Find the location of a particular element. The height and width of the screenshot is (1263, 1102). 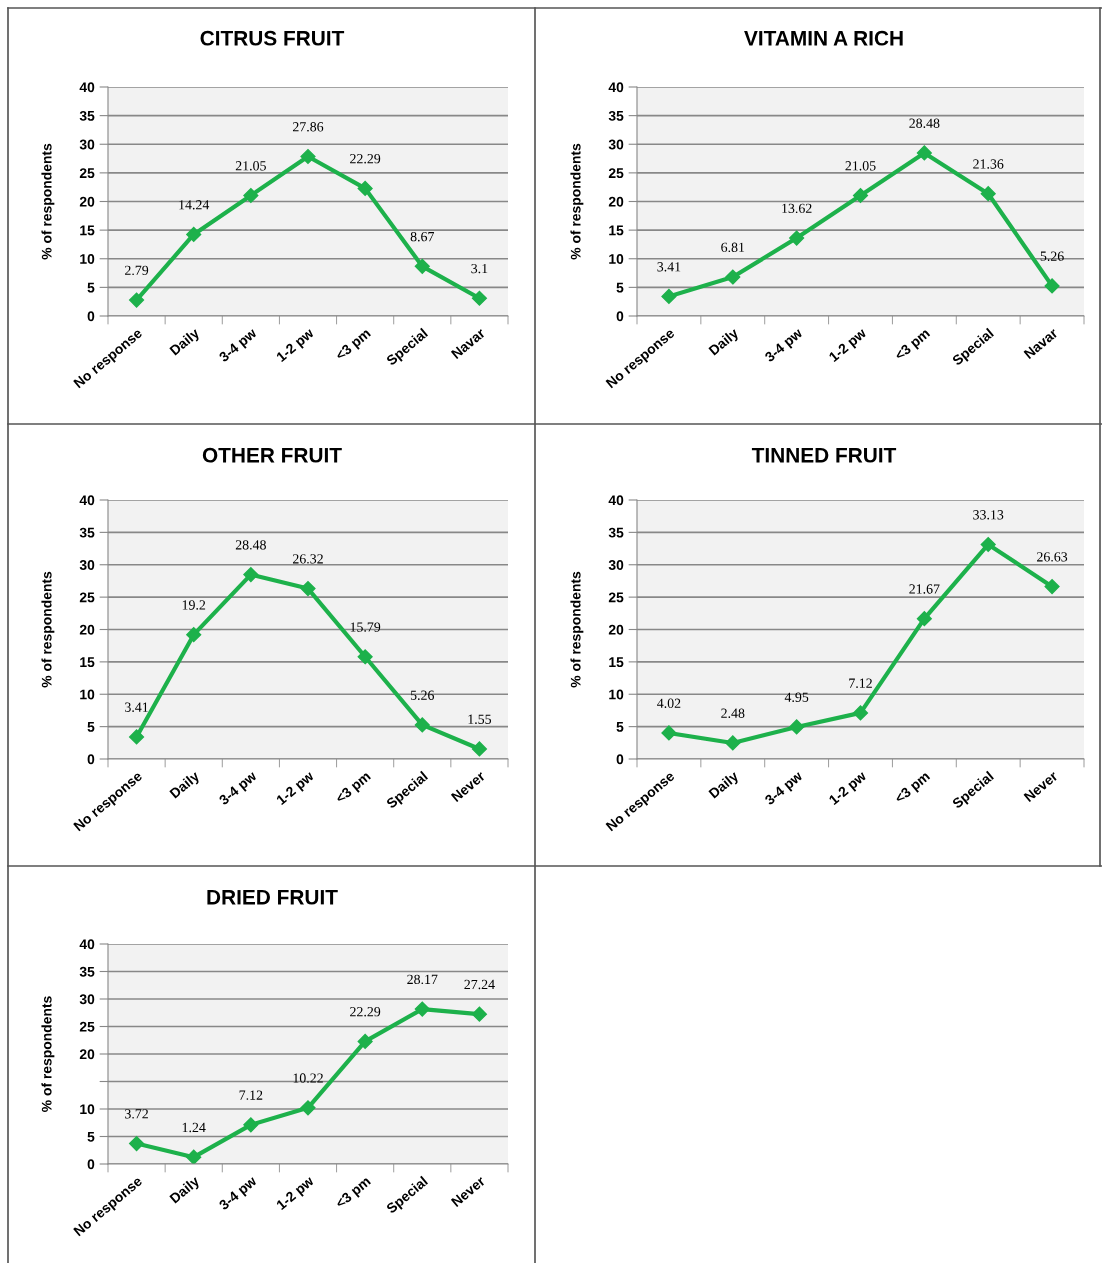

data-label: 21.36 is located at coordinates (988, 164).